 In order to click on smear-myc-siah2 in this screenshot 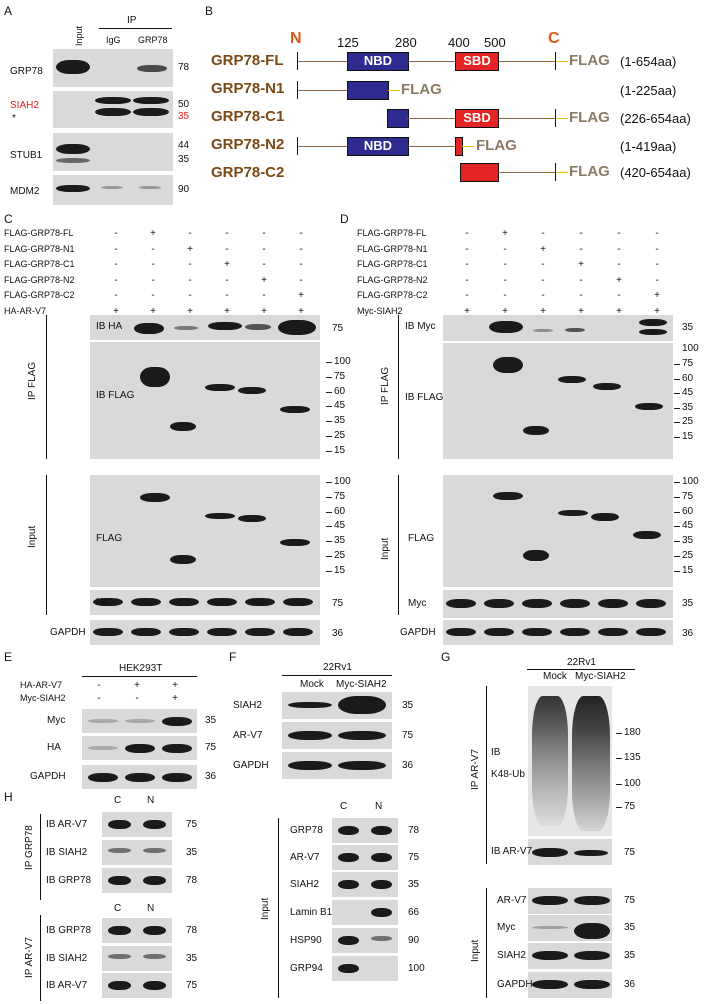, I will do `click(591, 763)`.